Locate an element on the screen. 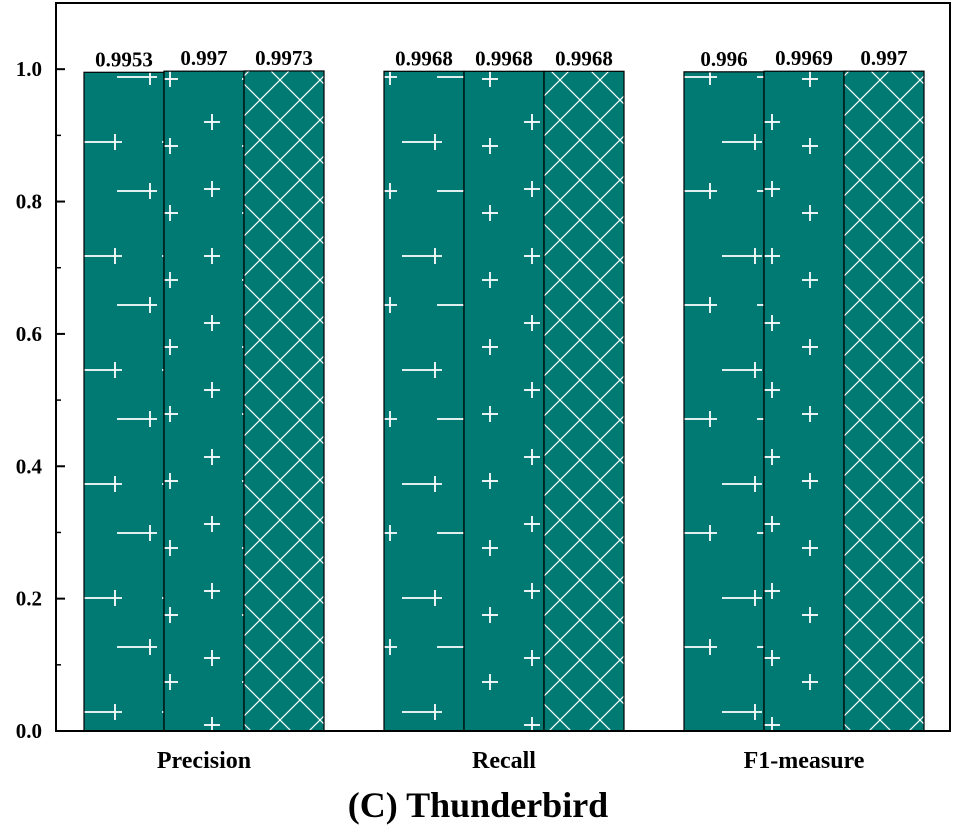  x-tick-label: Precision is located at coordinates (204, 761).